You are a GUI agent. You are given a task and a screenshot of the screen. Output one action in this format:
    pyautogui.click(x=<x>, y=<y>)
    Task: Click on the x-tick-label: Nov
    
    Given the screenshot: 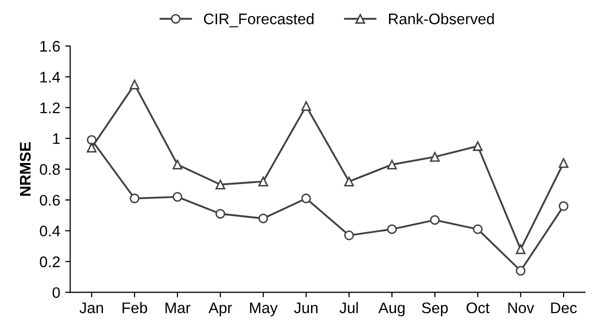 What is the action you would take?
    pyautogui.click(x=521, y=308)
    